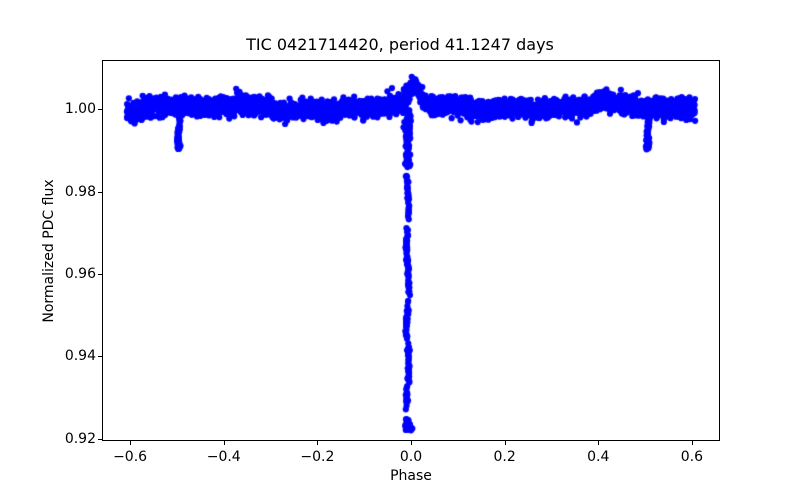 This screenshot has width=800, height=500. Describe the element at coordinates (80, 356) in the screenshot. I see `y-tick-label: 0.94` at that location.